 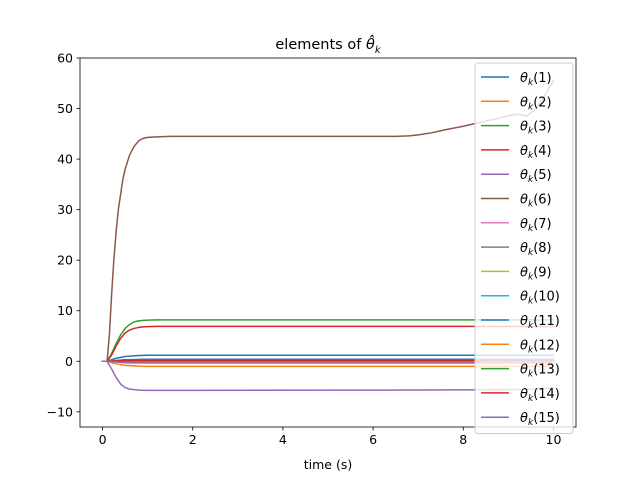 I want to click on y-tick-label-5: 40, so click(x=65, y=159).